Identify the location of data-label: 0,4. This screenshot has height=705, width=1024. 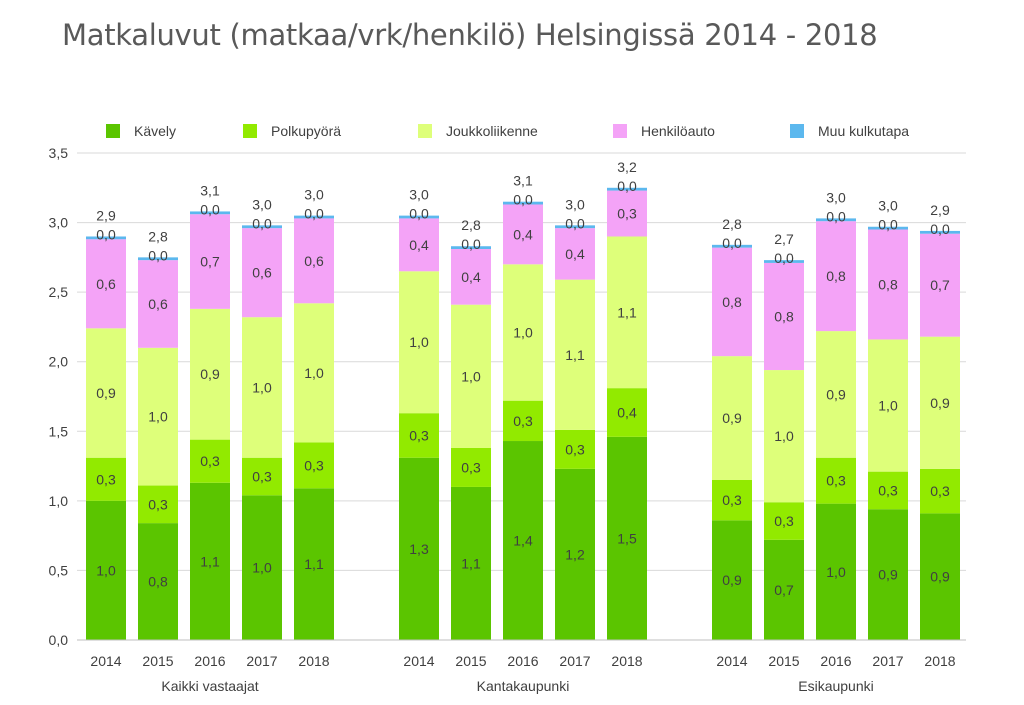
(523, 234).